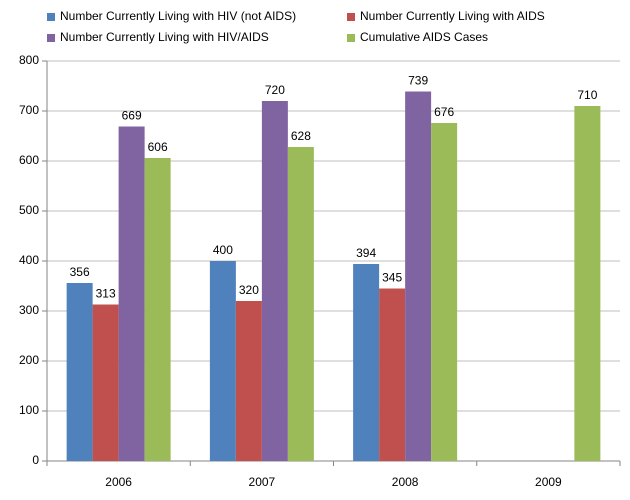 The width and height of the screenshot is (630, 500). What do you see at coordinates (29, 160) in the screenshot?
I see `y-tick-label: 600` at bounding box center [29, 160].